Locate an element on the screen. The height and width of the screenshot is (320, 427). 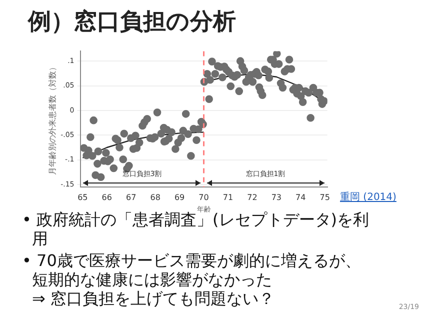
text: 重岡 (2014) is located at coordinates (368, 197).